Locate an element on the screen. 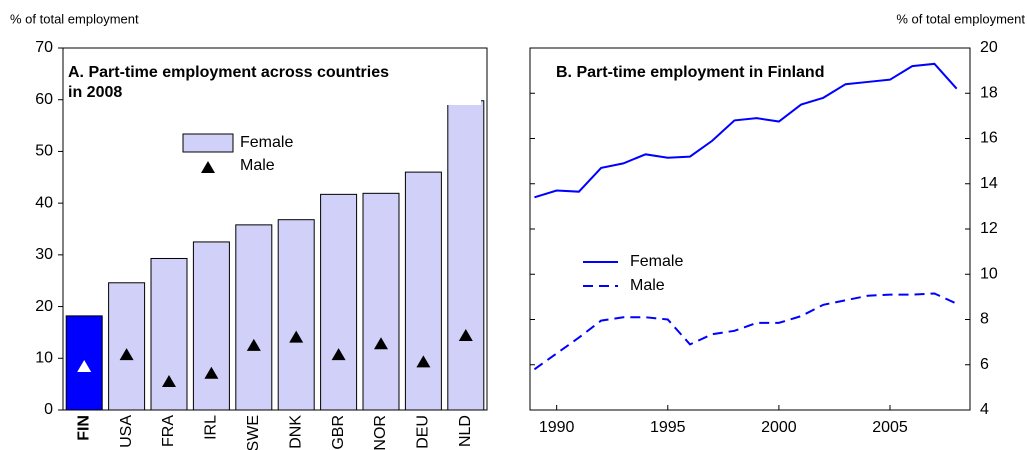 This screenshot has width=1027, height=450. chart-title: A. Part-time employment across countries is located at coordinates (228, 72).